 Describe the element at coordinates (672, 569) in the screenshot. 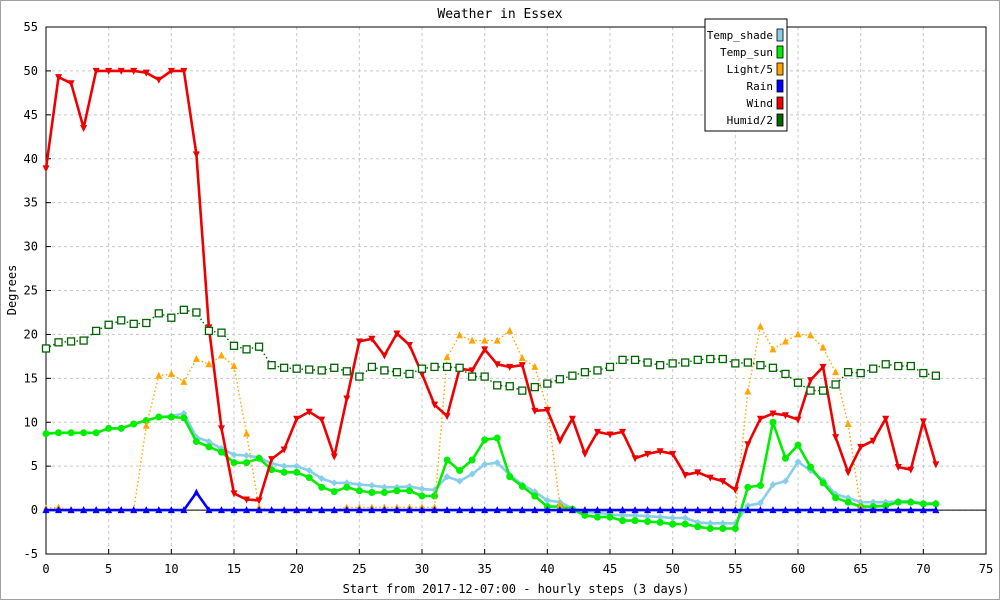

I see `x-tick-label: 50` at that location.